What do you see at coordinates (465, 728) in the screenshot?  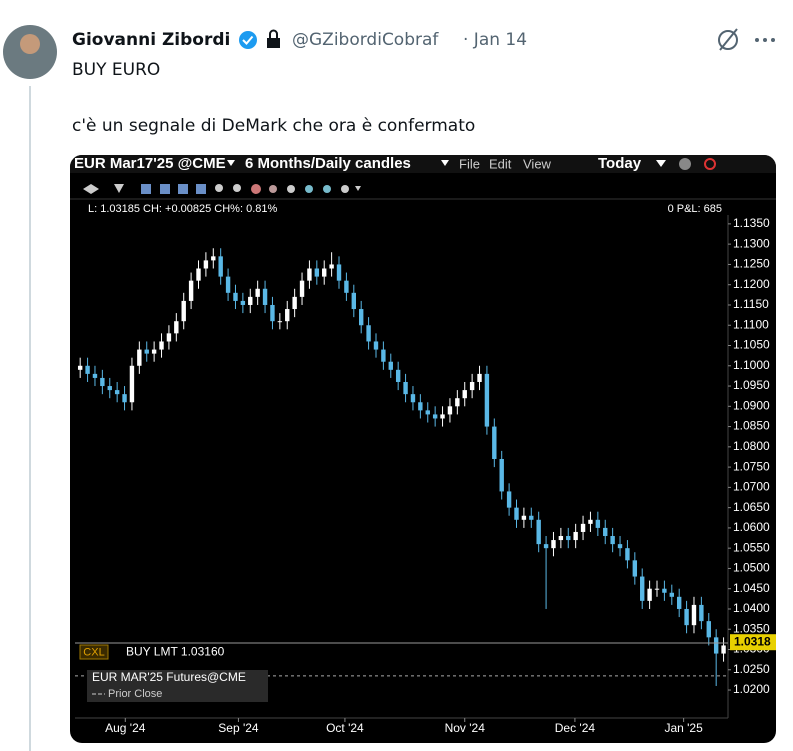 I see `x-tick-label: Nov '24` at bounding box center [465, 728].